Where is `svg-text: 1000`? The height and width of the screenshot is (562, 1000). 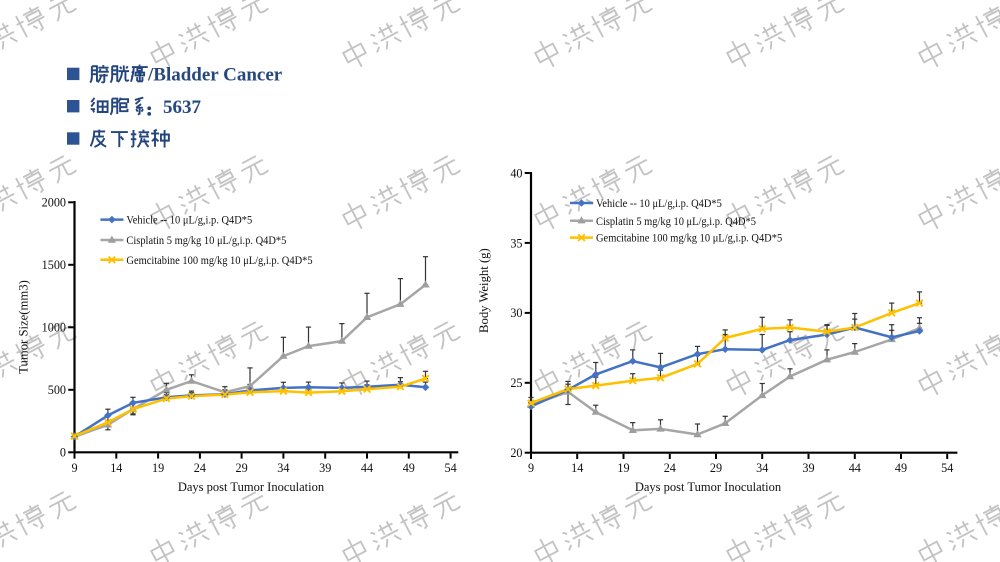 svg-text: 1000 is located at coordinates (54, 328).